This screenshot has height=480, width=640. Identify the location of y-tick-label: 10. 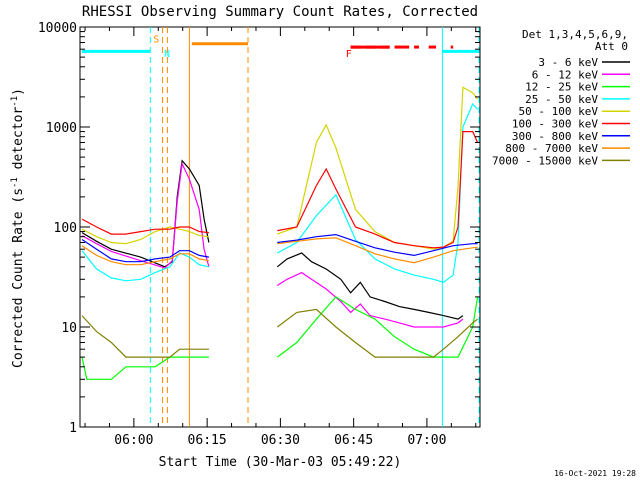
(69, 328).